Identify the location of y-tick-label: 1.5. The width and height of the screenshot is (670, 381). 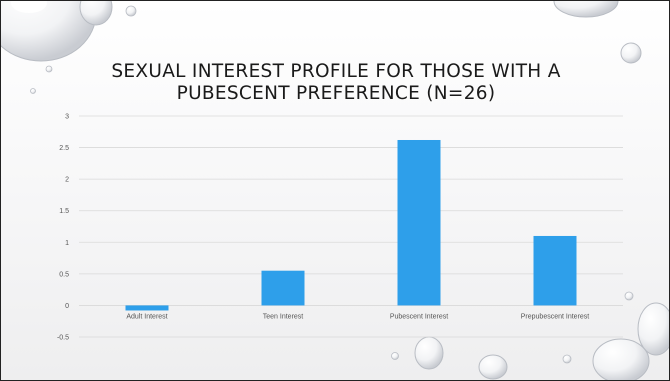
(64, 211).